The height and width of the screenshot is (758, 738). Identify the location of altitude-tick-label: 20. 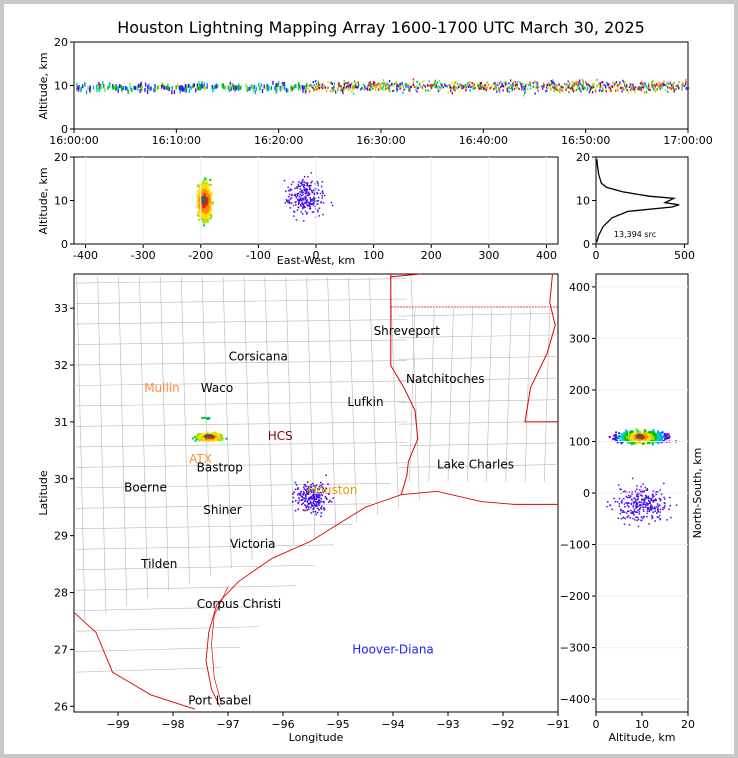
(688, 724).